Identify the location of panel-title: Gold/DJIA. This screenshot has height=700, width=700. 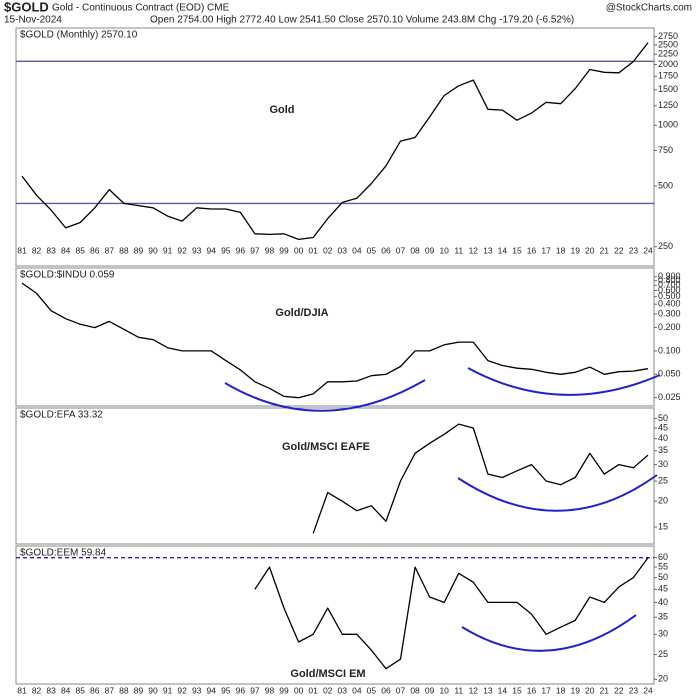
(301, 313).